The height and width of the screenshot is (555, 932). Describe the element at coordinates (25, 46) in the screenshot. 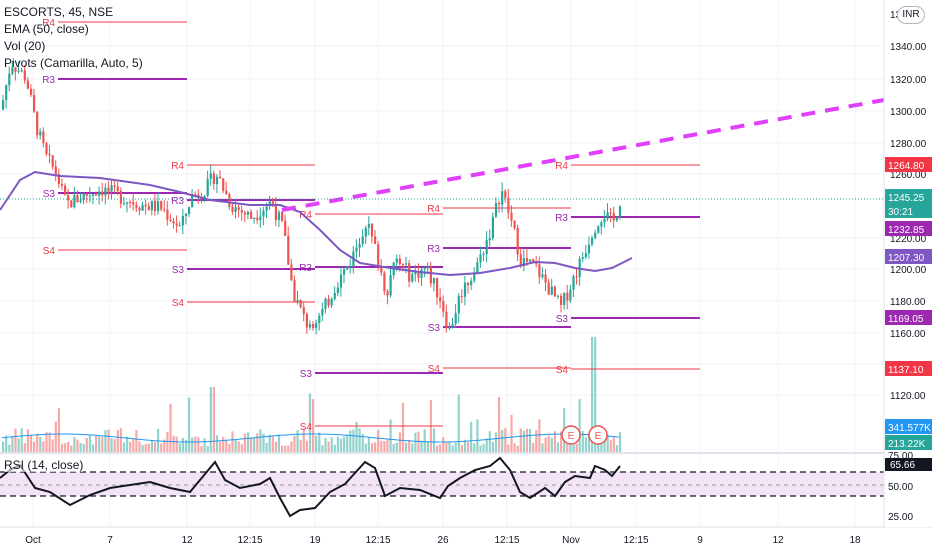

I see `volume-legend: Vol (20)` at that location.